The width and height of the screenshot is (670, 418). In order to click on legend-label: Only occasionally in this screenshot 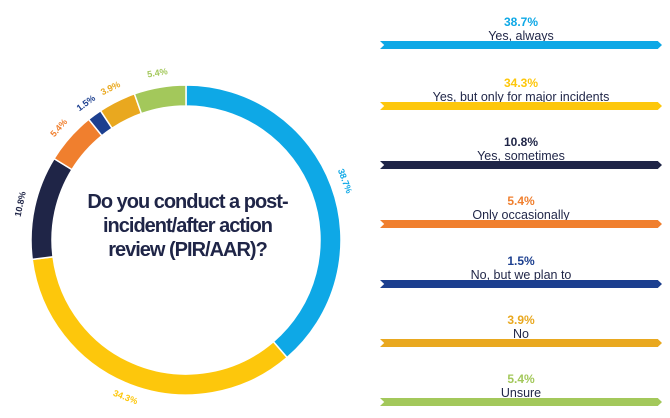, I will do `click(521, 215)`.